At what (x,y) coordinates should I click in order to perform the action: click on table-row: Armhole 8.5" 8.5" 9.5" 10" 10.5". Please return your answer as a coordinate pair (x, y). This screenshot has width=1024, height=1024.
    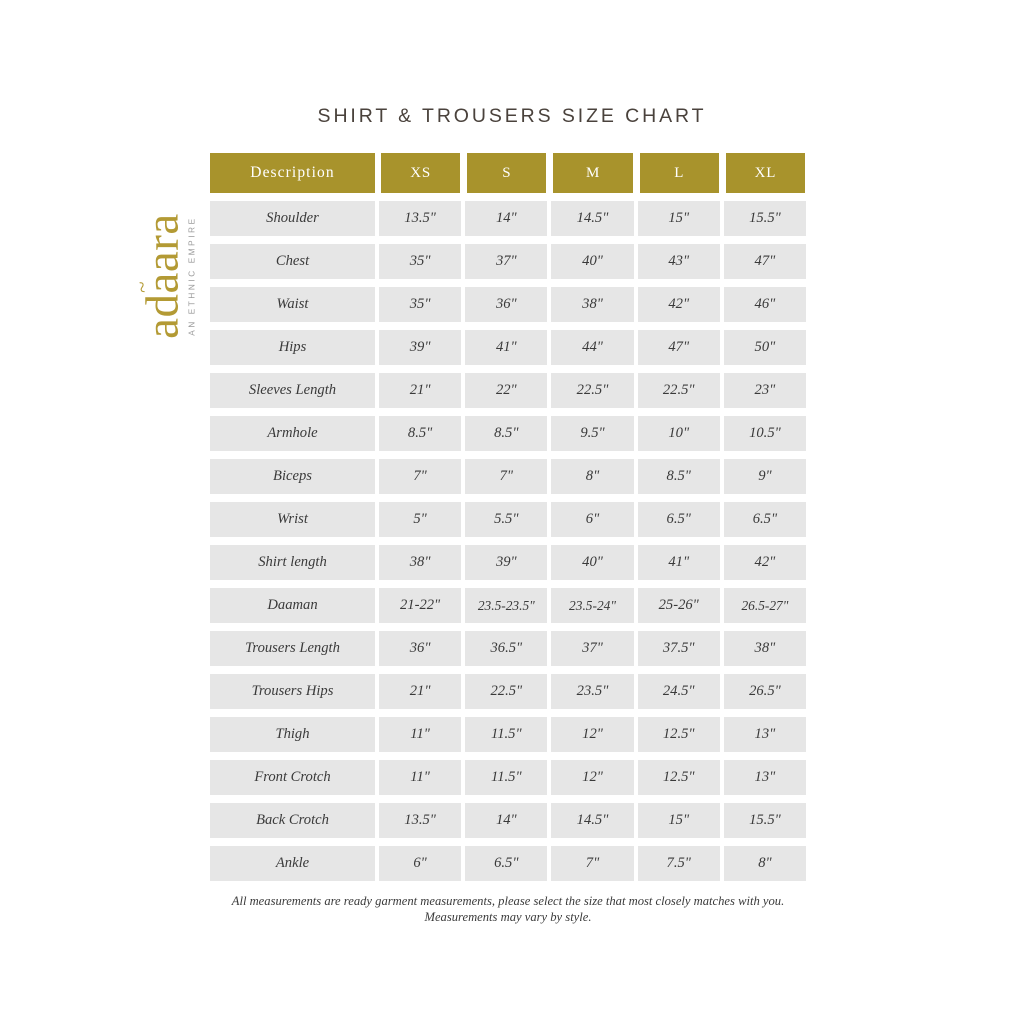
    Looking at the image, I should click on (508, 433).